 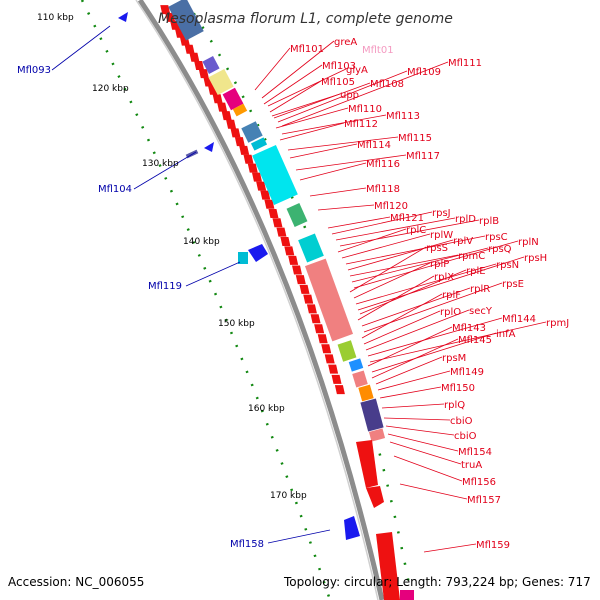 I want to click on gene-label: Mfl109, so click(x=424, y=72).